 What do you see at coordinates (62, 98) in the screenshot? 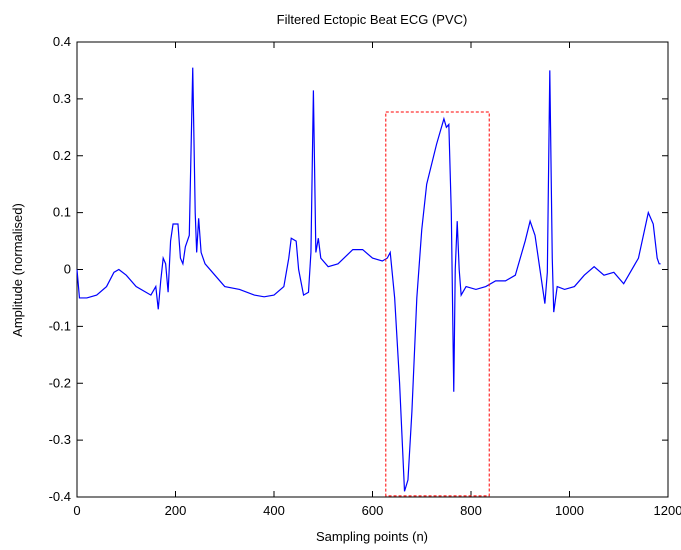
I see `y-tick-label: 0.3` at bounding box center [62, 98].